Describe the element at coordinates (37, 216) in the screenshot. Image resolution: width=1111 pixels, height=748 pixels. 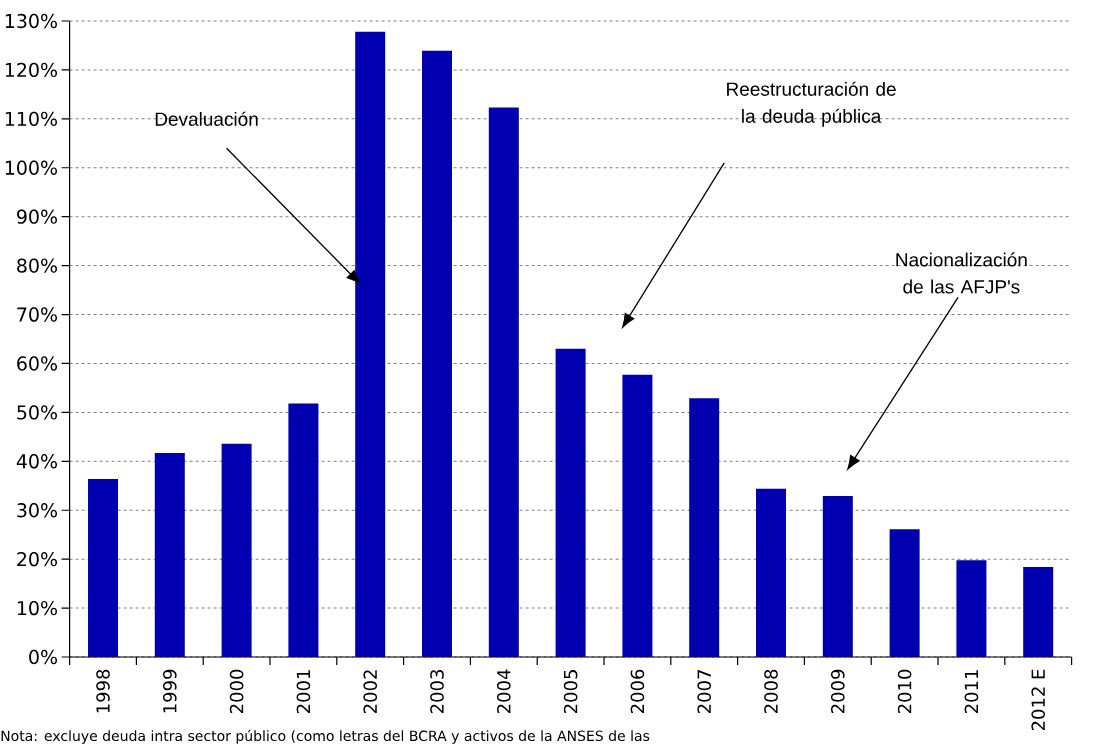
I see `y-tick-label: 90%` at that location.